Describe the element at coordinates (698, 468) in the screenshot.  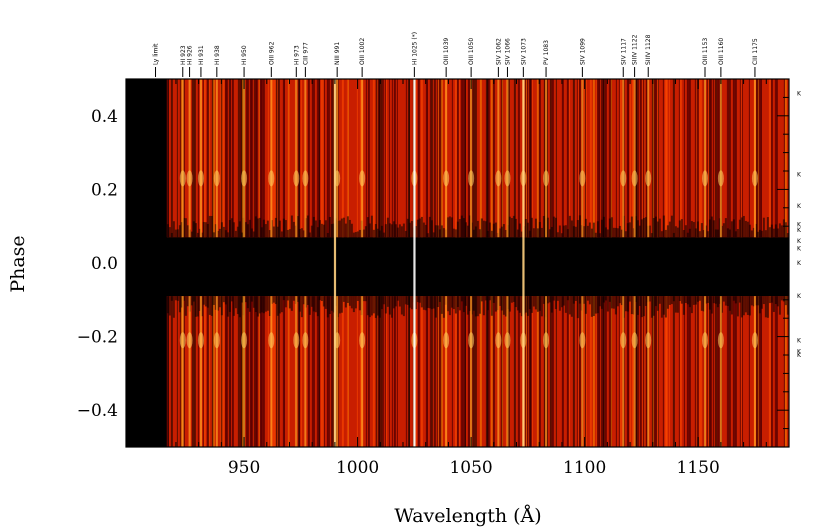
I see `x-tick-label: 1150` at that location.